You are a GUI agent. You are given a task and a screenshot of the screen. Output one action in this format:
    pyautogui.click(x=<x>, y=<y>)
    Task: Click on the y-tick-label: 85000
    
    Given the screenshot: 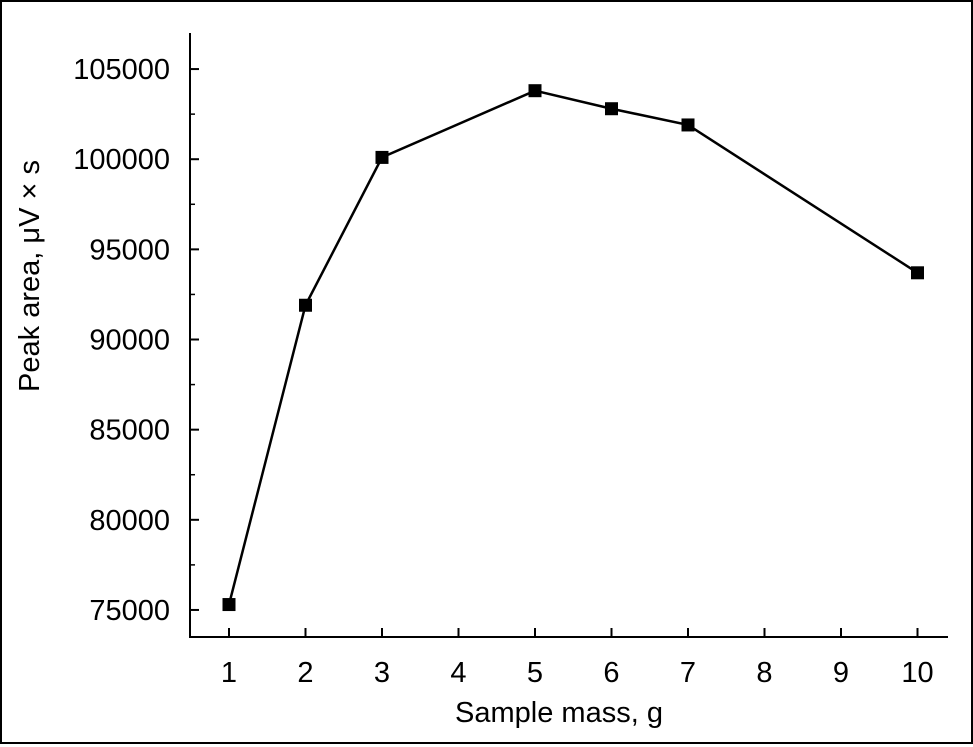 What is the action you would take?
    pyautogui.click(x=129, y=431)
    